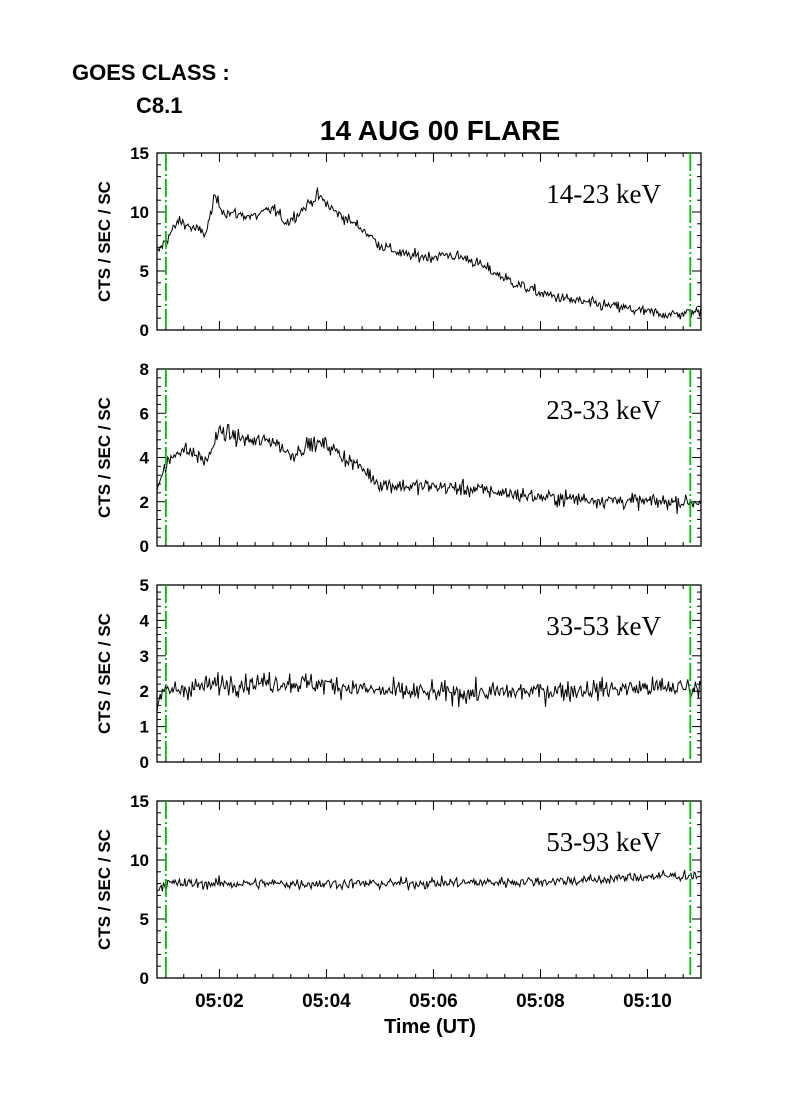 Image resolution: width=790 pixels, height=1118 pixels. I want to click on x-tick-label: 05:10, so click(647, 1001).